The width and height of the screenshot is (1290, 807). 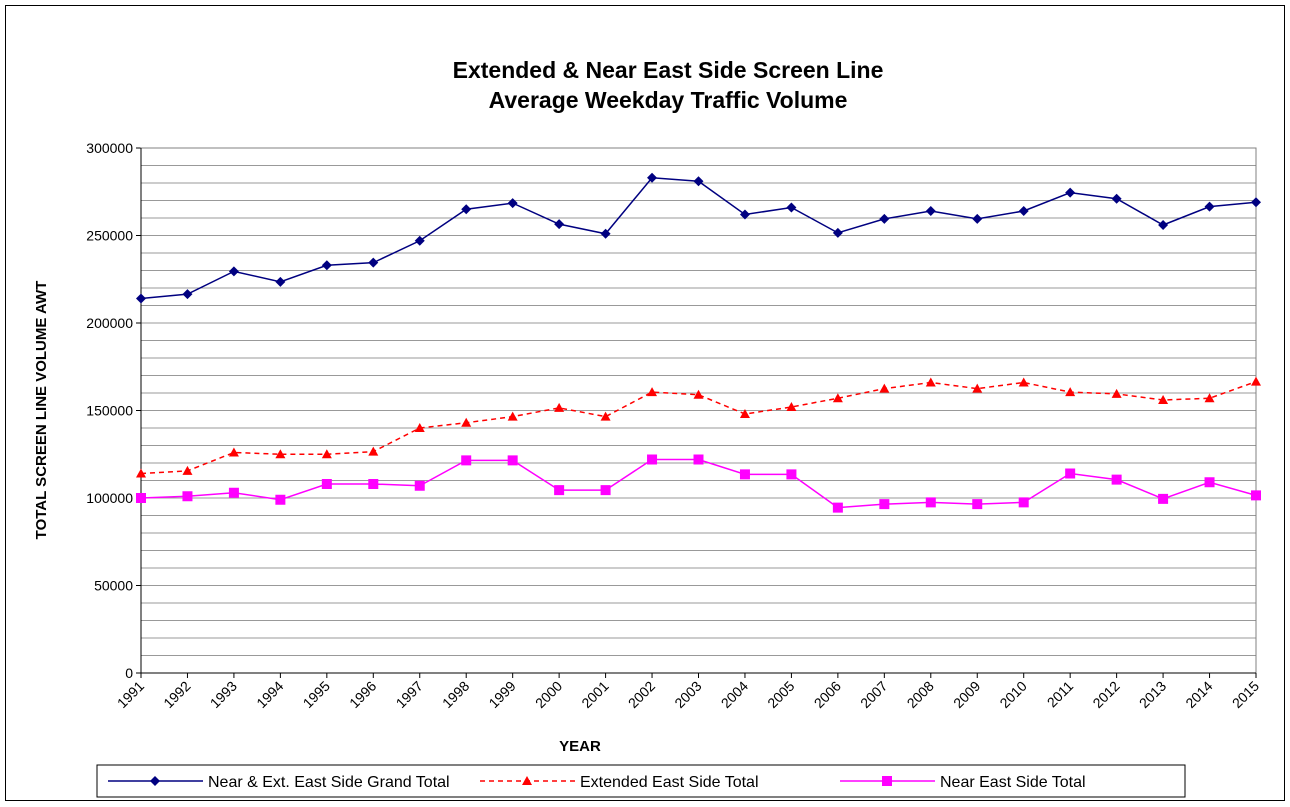 What do you see at coordinates (669, 782) in the screenshot?
I see `legend-label: Extended East Side Total` at bounding box center [669, 782].